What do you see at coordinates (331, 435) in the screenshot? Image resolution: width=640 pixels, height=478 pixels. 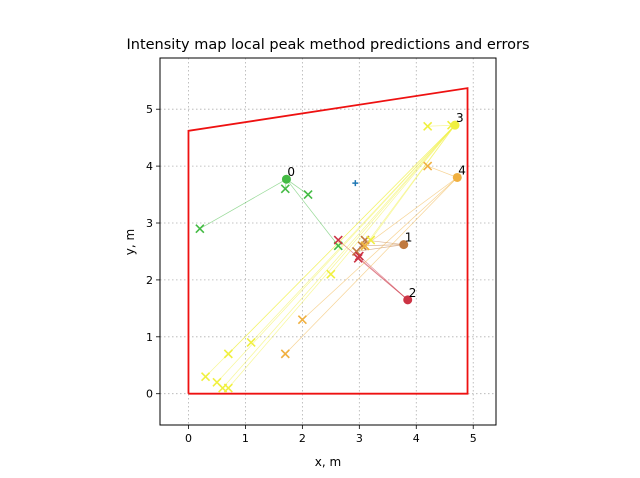 I see `x-axis-ticks: 0 1 2 3 4 5` at bounding box center [331, 435].